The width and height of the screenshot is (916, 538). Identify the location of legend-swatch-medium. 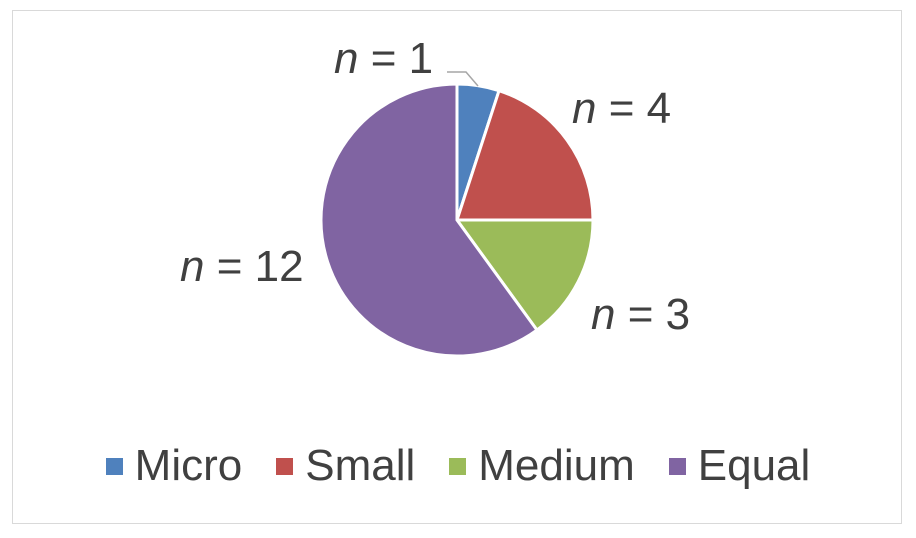
(458, 466).